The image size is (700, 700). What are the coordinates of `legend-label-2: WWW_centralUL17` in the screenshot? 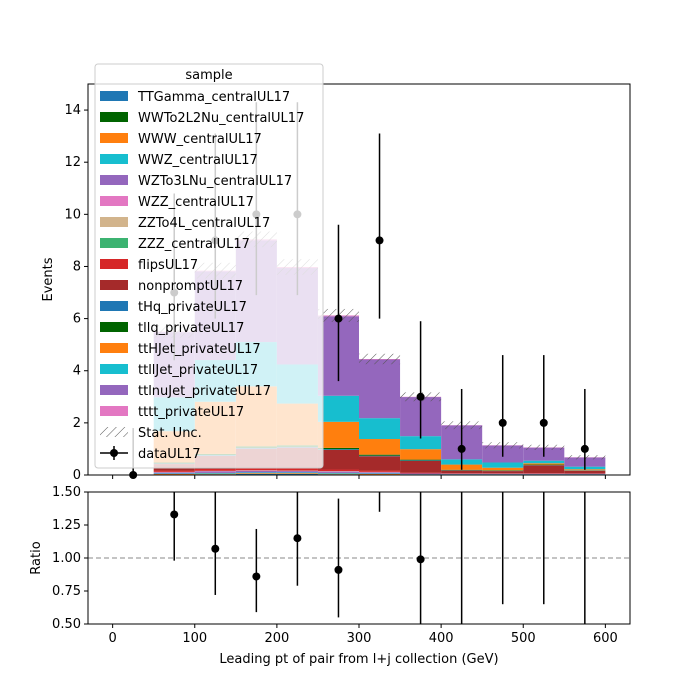 It's located at (200, 139).